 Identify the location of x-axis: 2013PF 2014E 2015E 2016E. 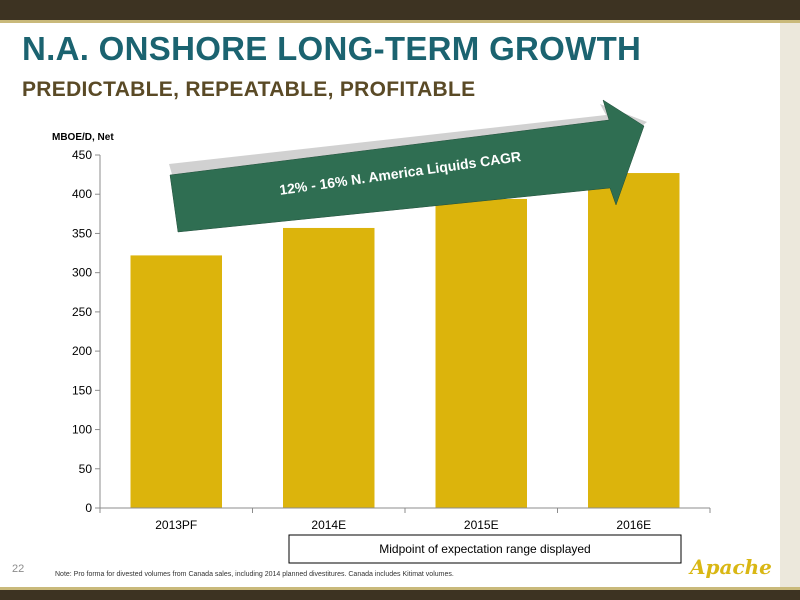
(405, 519).